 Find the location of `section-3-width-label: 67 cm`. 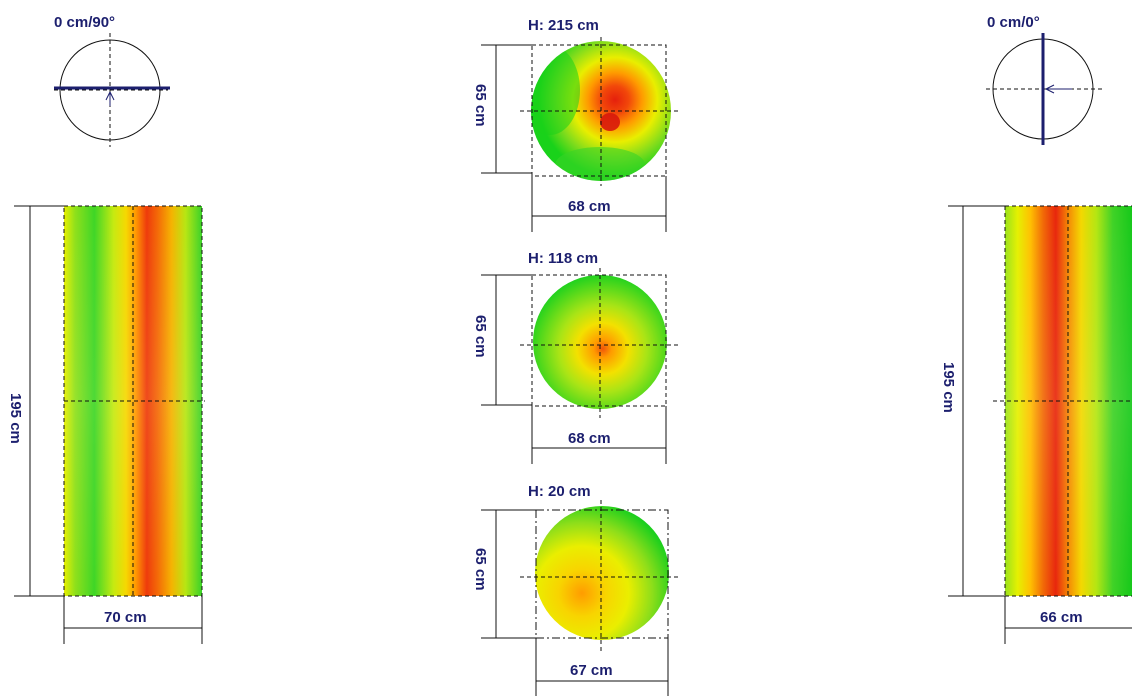

section-3-width-label: 67 cm is located at coordinates (591, 670).